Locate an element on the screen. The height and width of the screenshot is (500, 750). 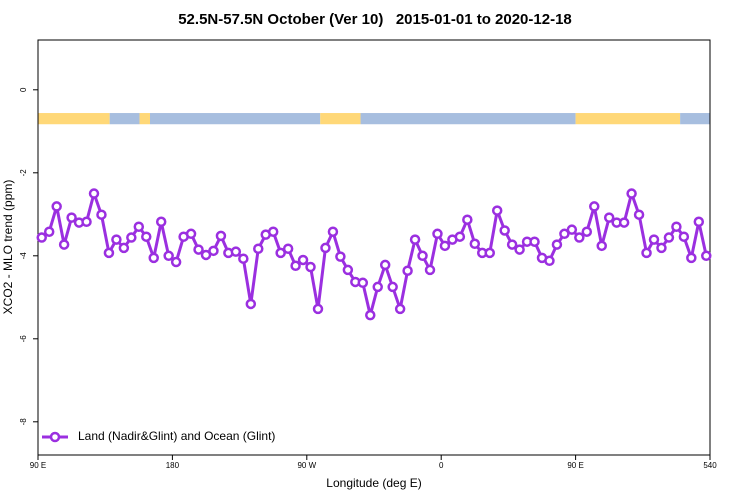
x-axis-label: Longitude (deg E) is located at coordinates (373, 483).